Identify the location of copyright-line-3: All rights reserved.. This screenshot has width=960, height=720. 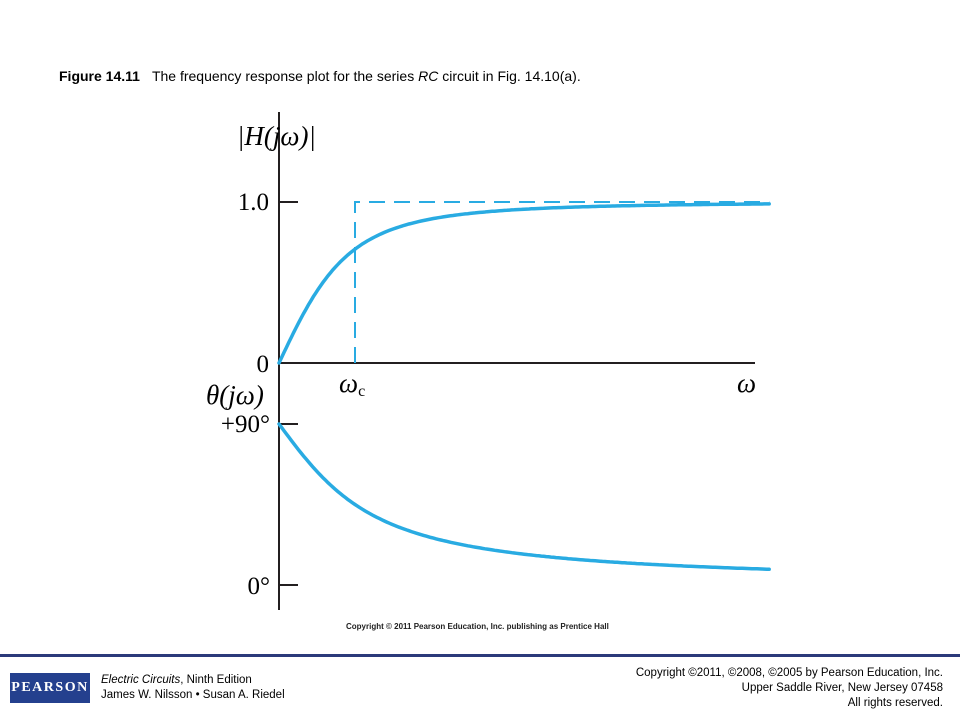
(895, 703).